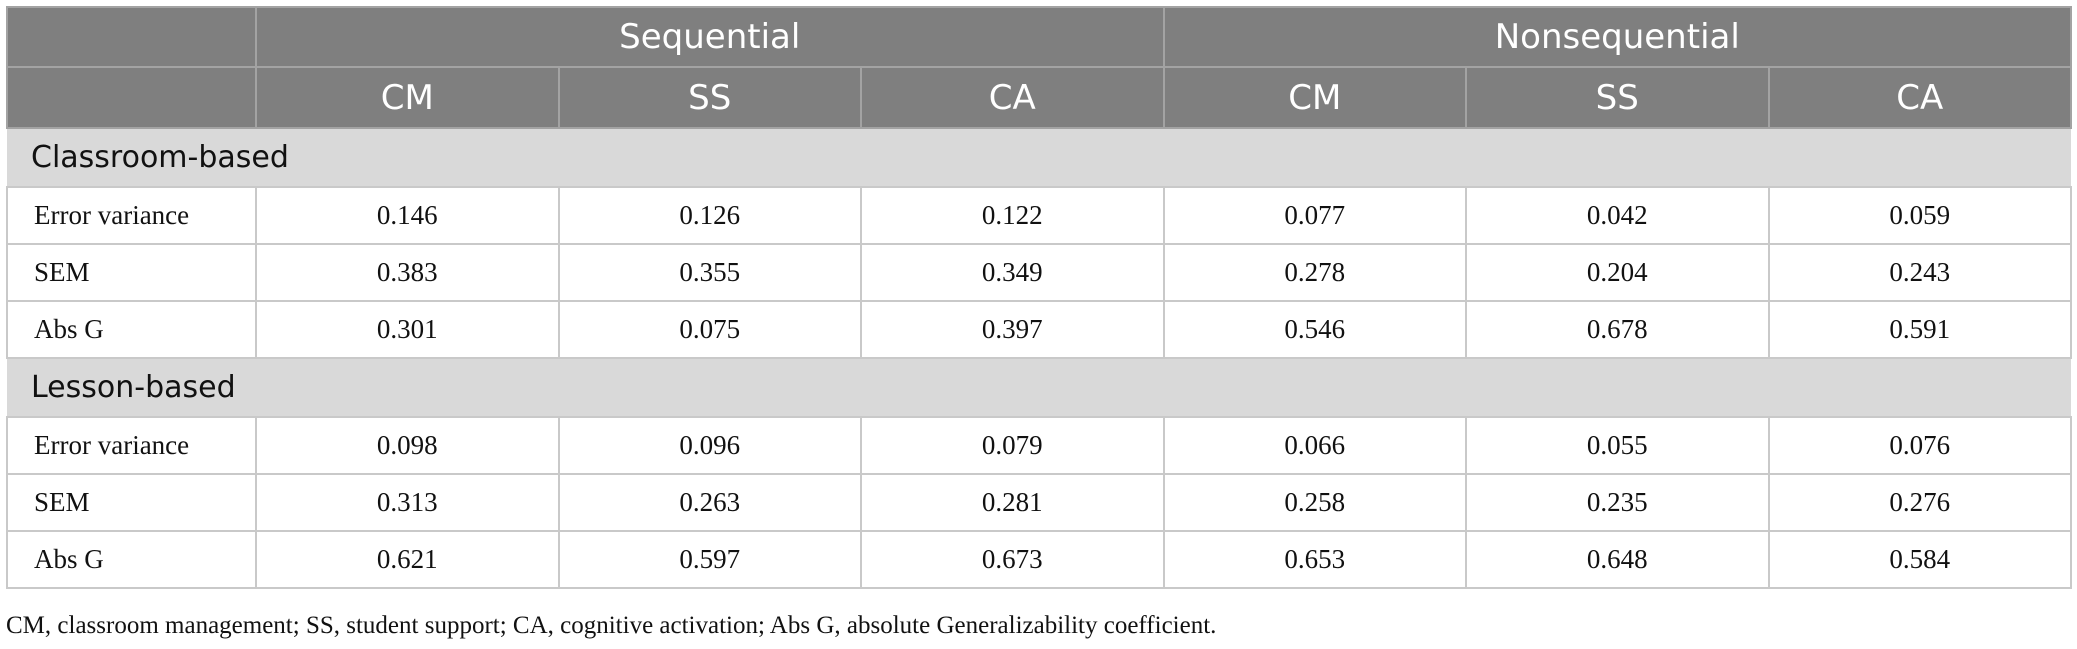 Image resolution: width=2077 pixels, height=649 pixels. What do you see at coordinates (1315, 272) in the screenshot?
I see `table-cell: 0.278` at bounding box center [1315, 272].